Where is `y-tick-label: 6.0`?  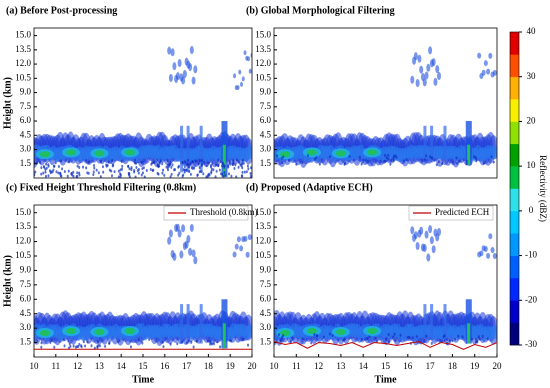
y-tick-label: 6.0 is located at coordinates (266, 298).